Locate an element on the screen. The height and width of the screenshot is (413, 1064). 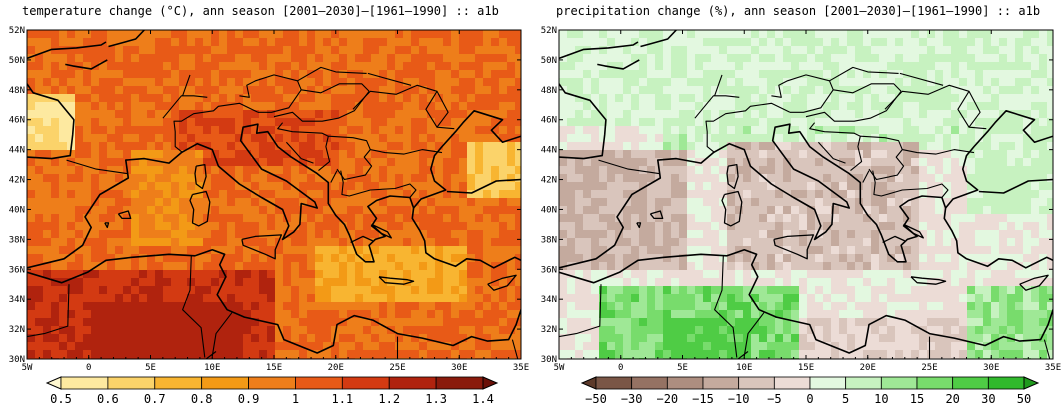
lat-tick-label: 30N is located at coordinates (17, 360).